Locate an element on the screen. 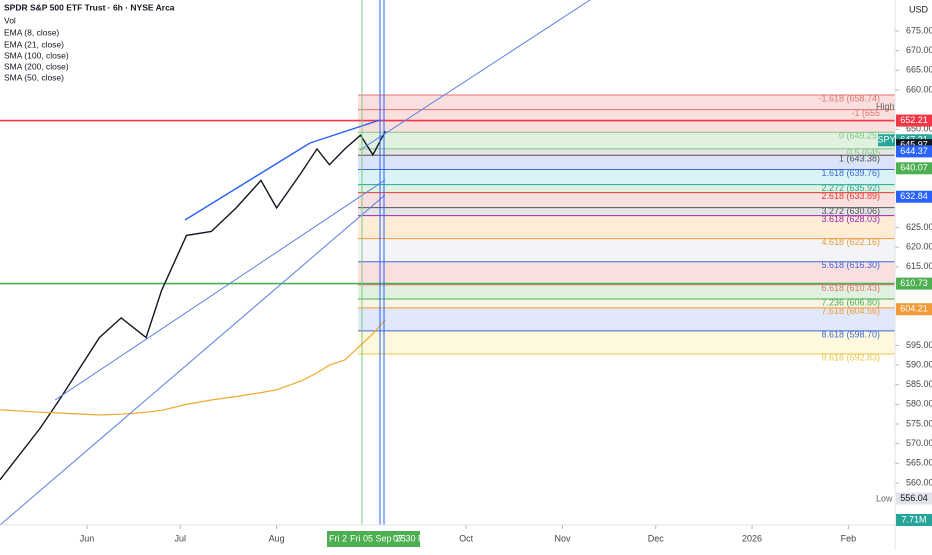  price-tag-label: 644.37 is located at coordinates (914, 151).